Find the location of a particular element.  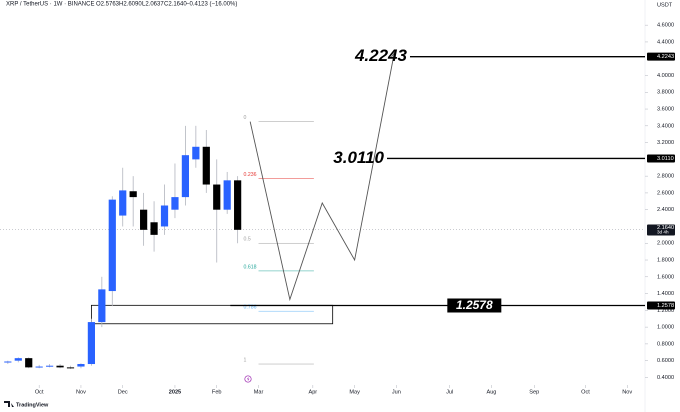

x-tick-label: 2025 is located at coordinates (175, 392).